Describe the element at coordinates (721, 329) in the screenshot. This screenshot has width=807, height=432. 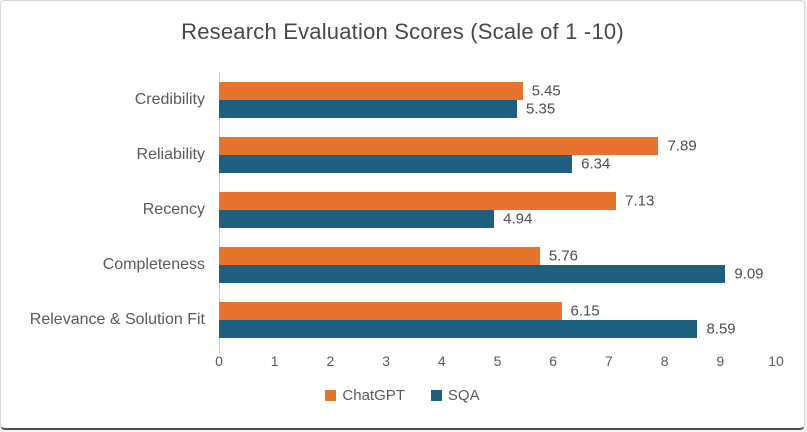
I see `value-label: 8.59` at that location.